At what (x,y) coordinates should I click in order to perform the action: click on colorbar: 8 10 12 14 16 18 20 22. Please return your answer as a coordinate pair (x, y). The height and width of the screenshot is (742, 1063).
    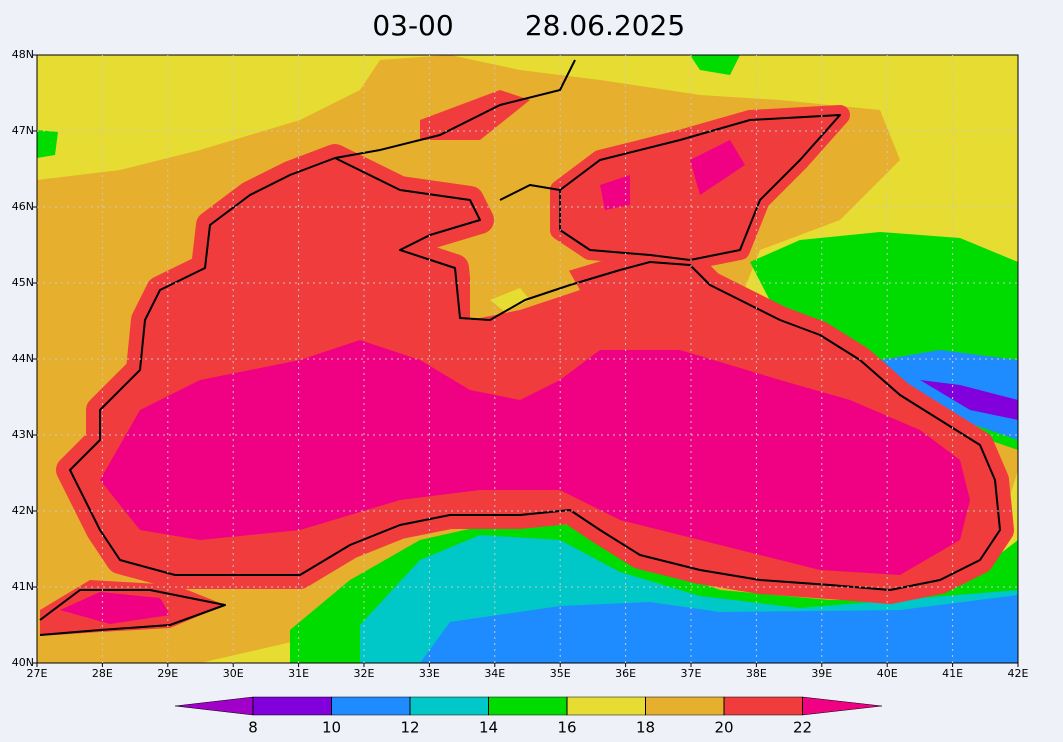
    Looking at the image, I should click on (528, 716).